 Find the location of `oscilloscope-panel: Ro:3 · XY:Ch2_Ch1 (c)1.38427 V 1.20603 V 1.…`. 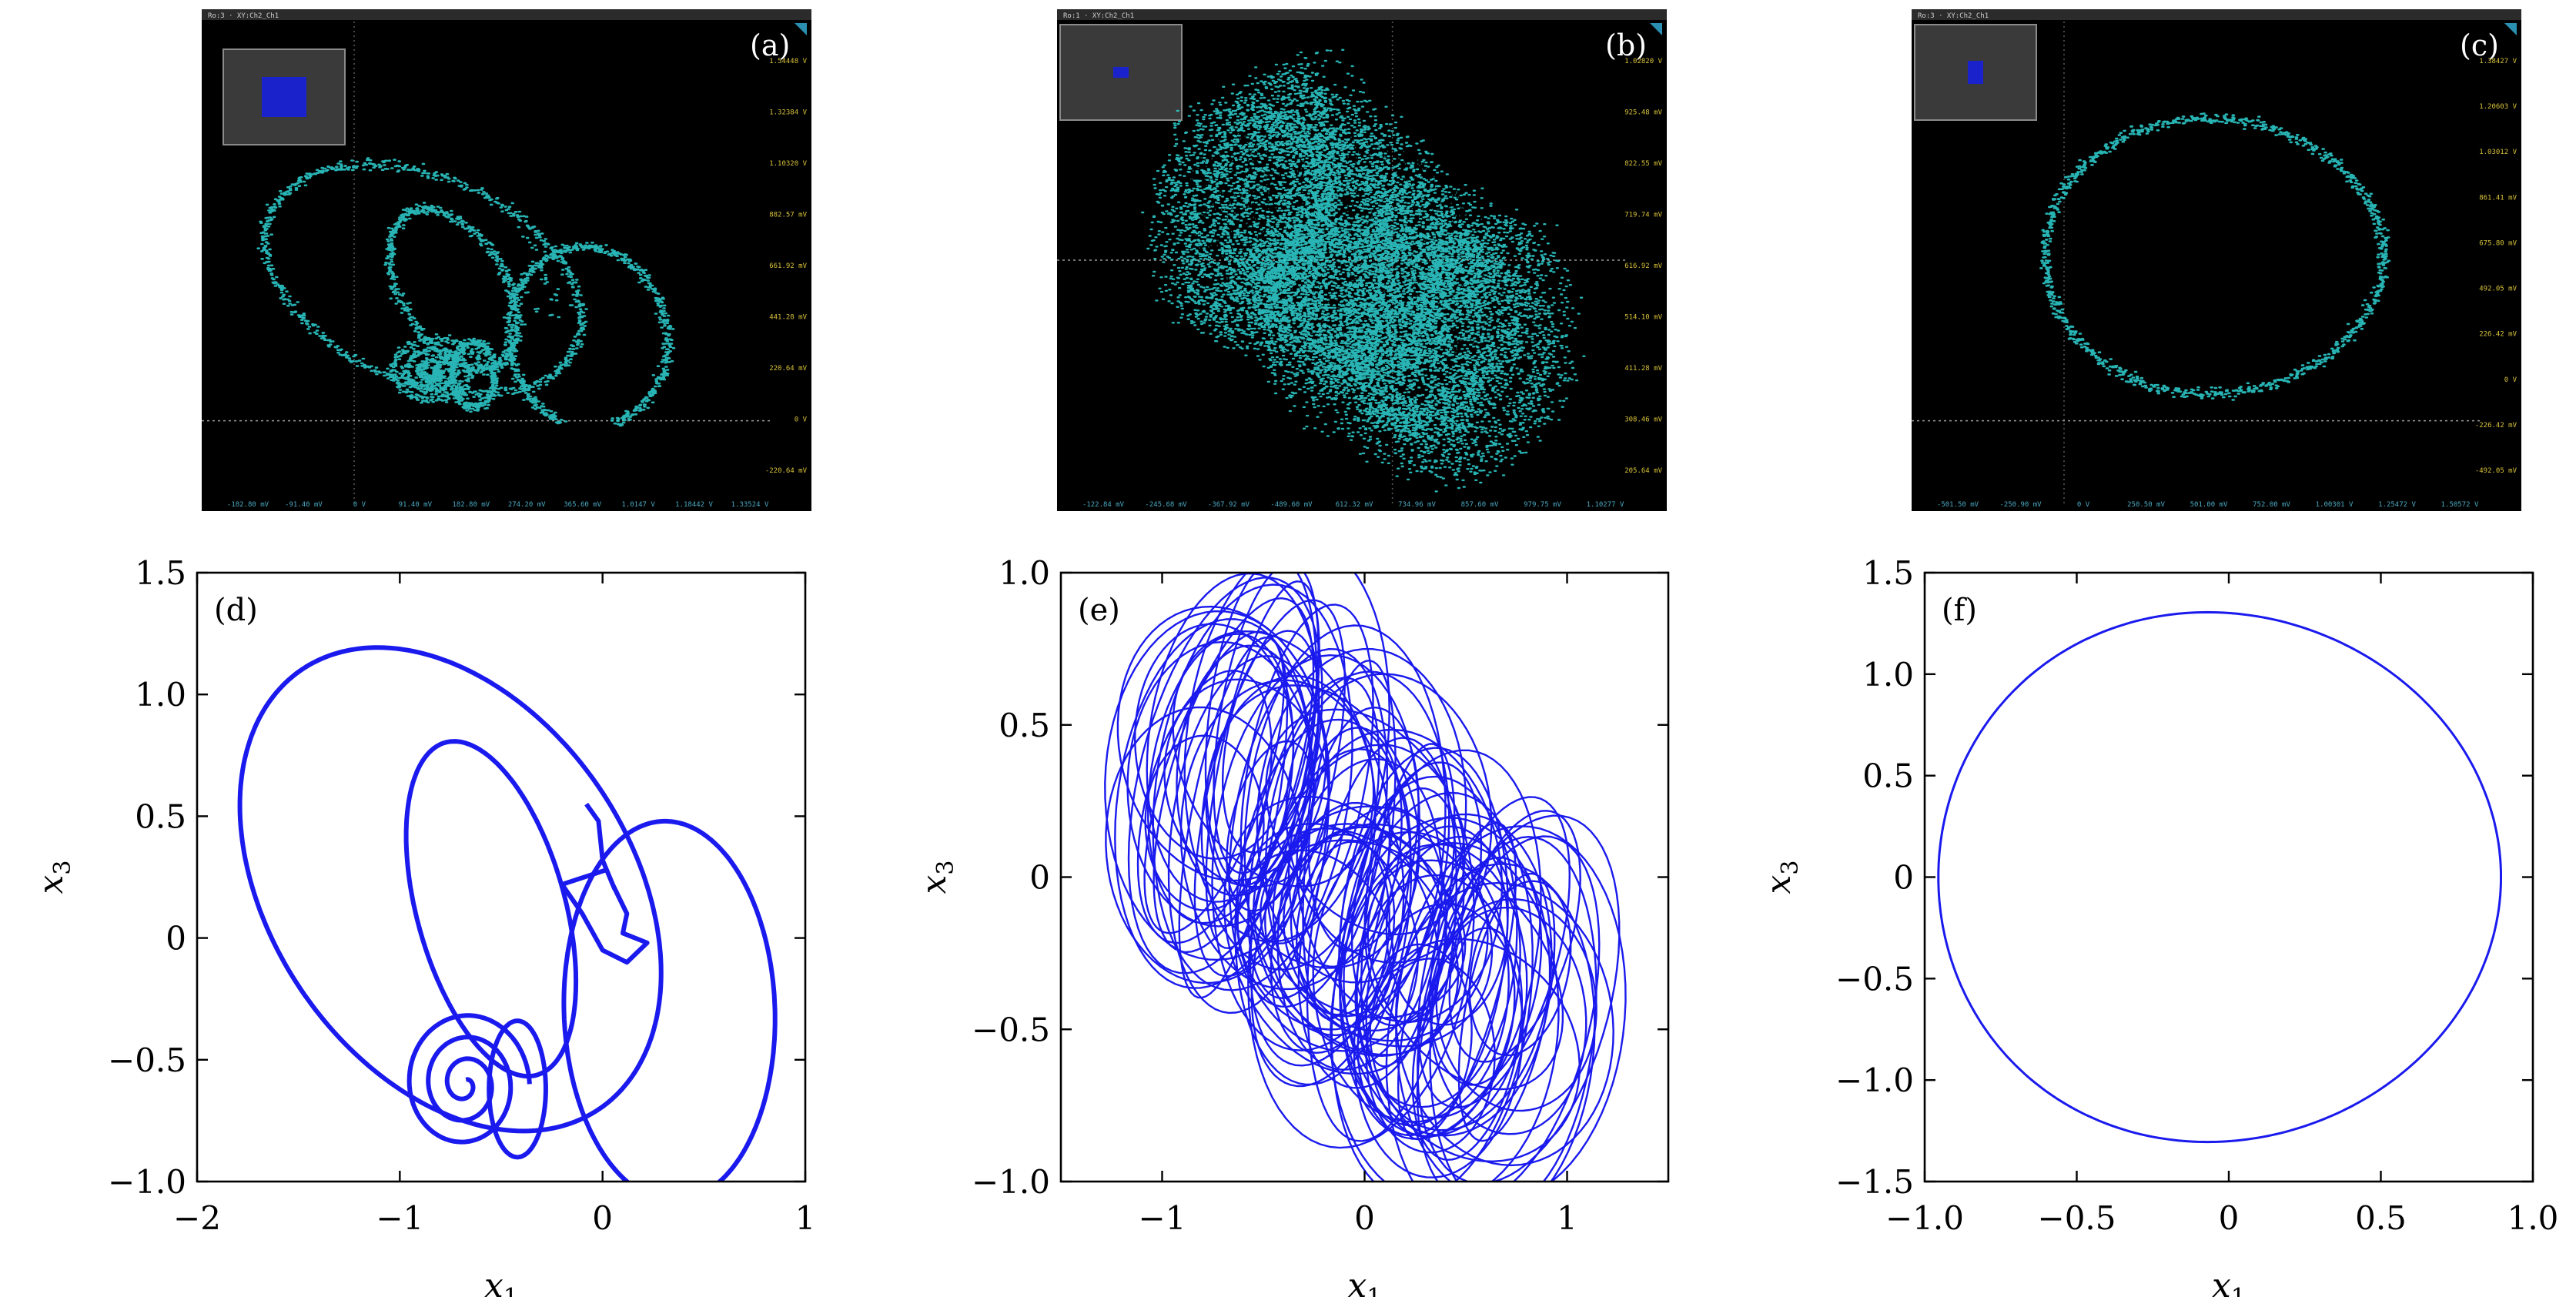

oscilloscope-panel: Ro:3 · XY:Ch2_Ch1 (c)1.38427 V 1.20603 V 1.… is located at coordinates (2216, 260).